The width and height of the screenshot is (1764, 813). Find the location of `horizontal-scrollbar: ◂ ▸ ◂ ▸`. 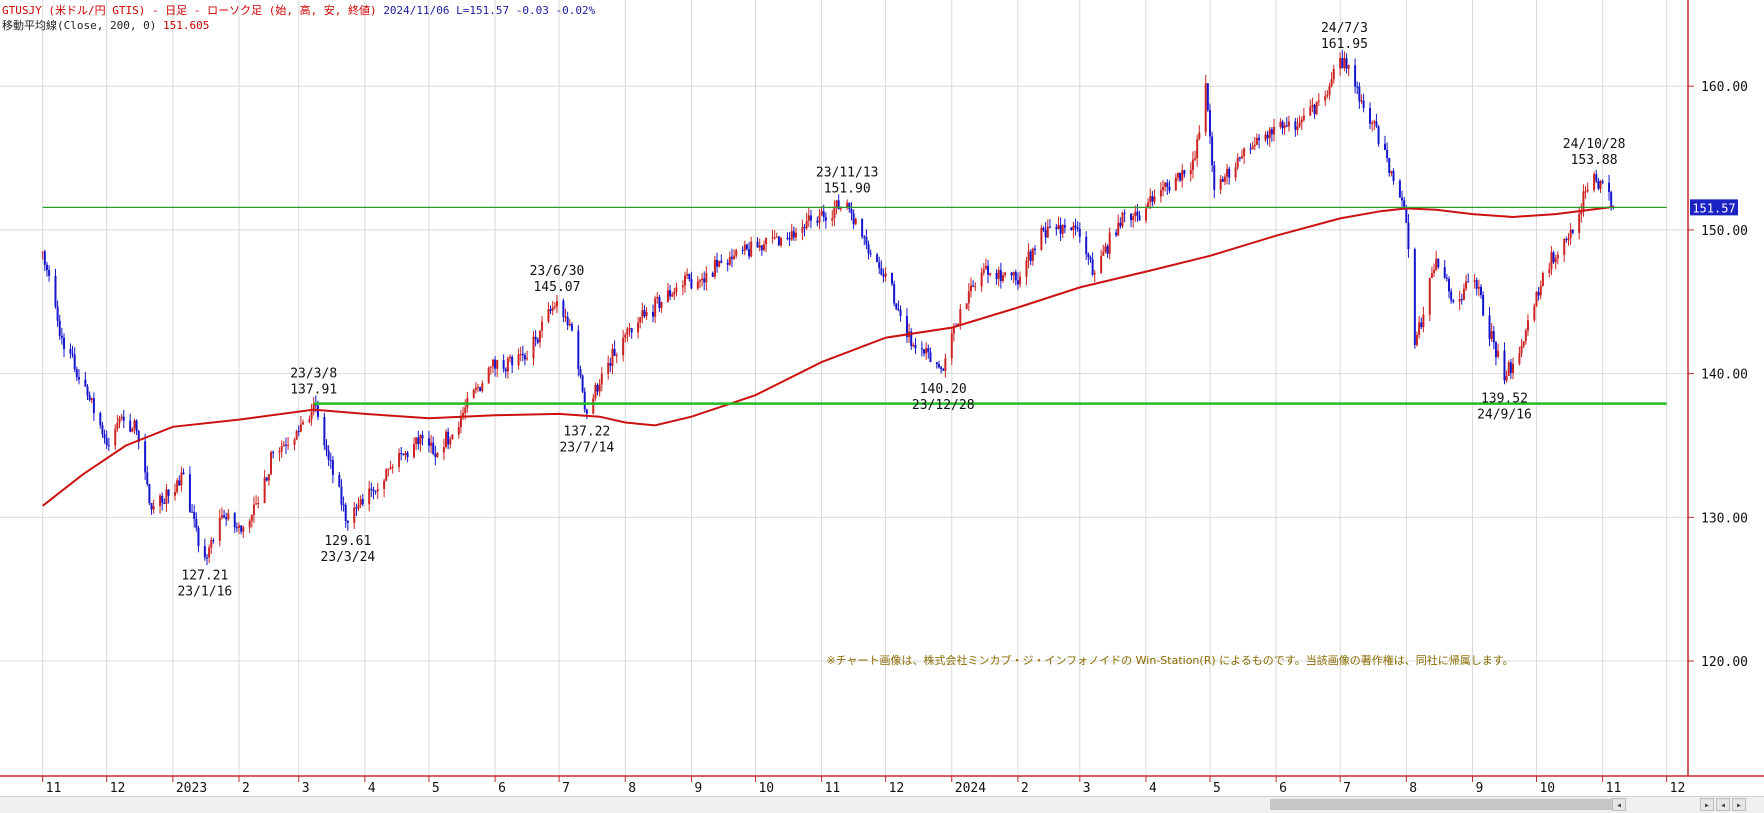

horizontal-scrollbar: ◂ ▸ ◂ ▸ is located at coordinates (882, 804).